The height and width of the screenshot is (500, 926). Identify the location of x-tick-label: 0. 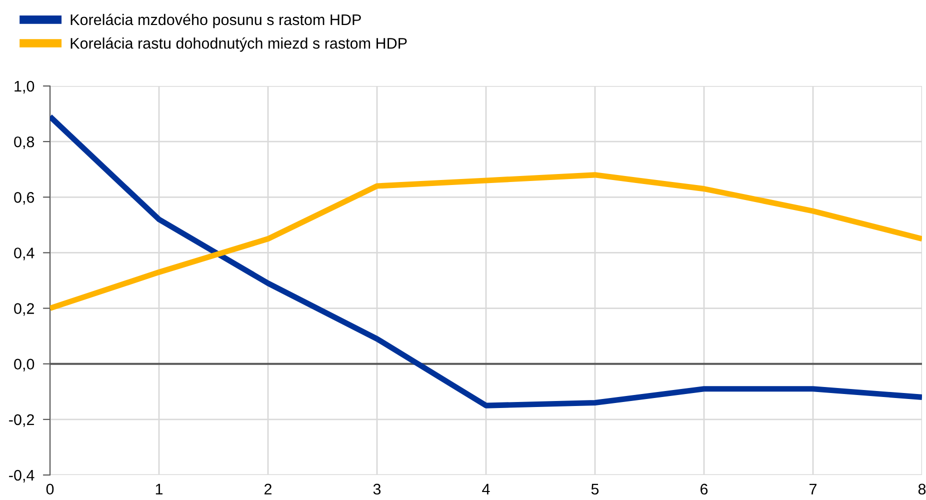
(50, 489).